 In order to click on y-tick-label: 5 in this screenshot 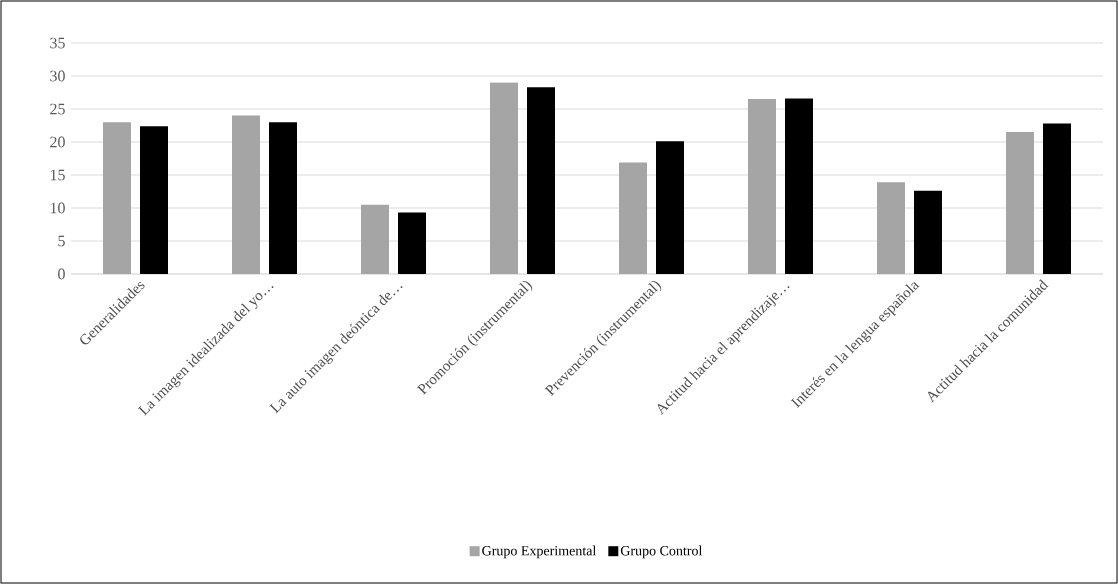, I will do `click(61, 241)`.